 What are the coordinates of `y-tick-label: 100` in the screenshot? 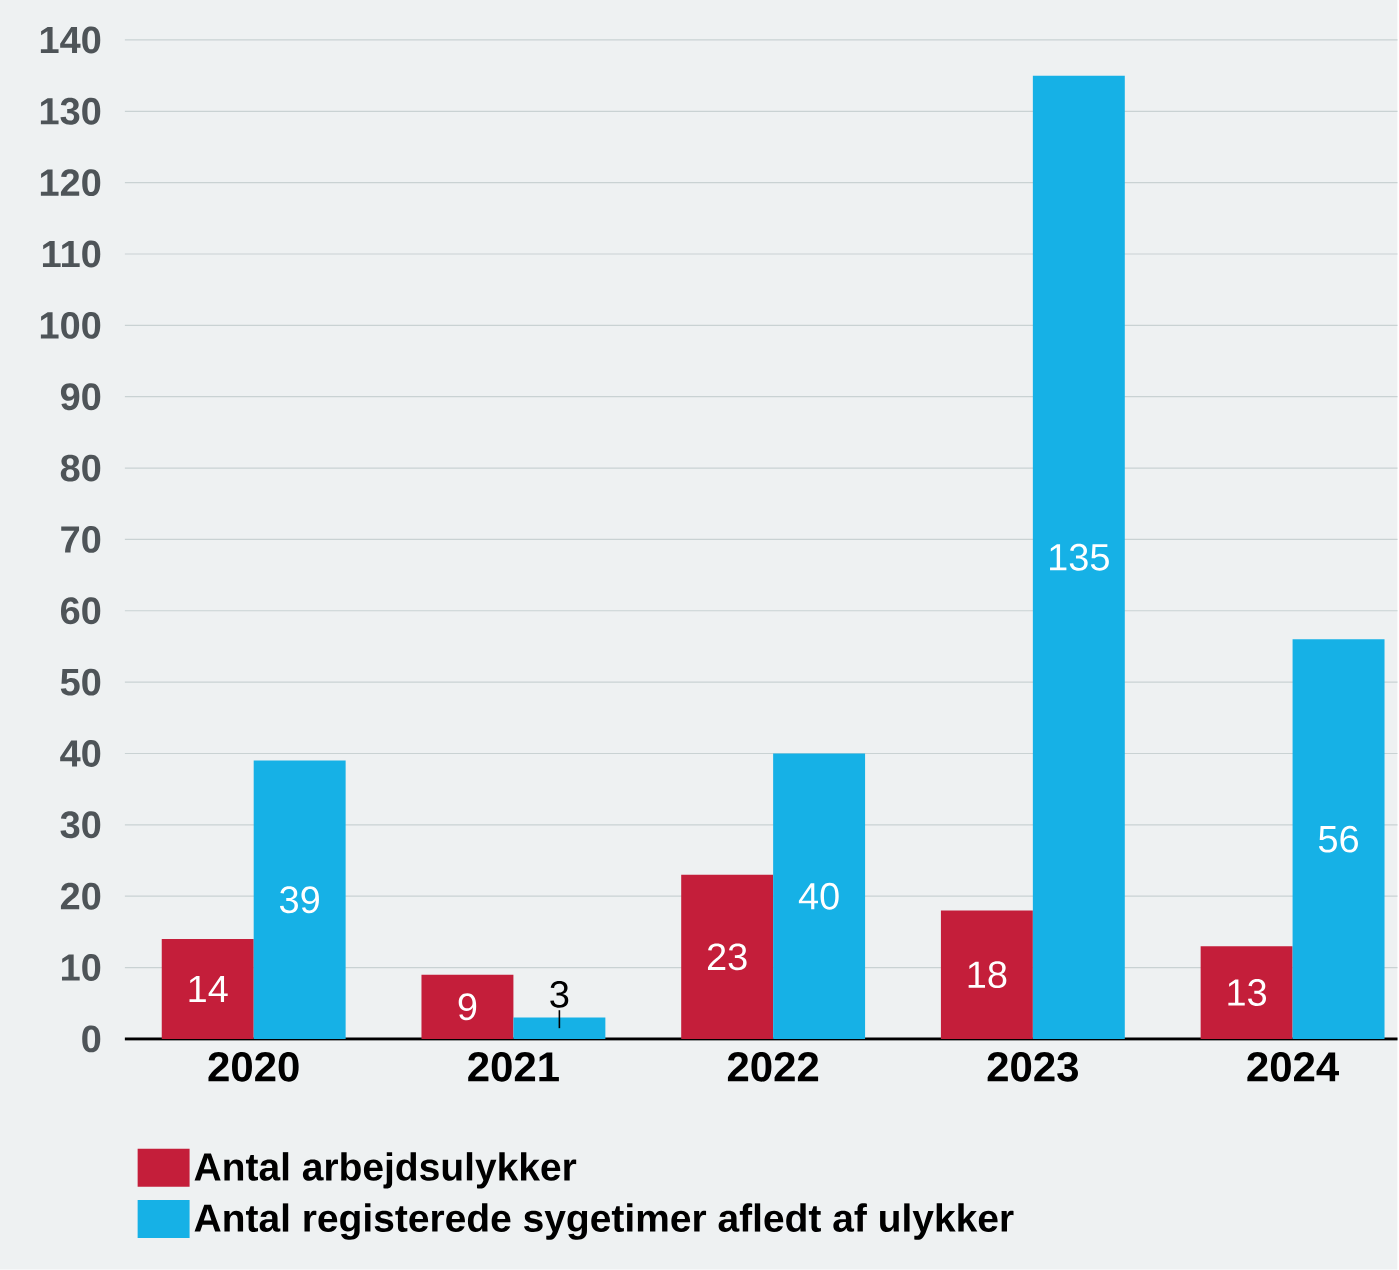 It's located at (70, 325).